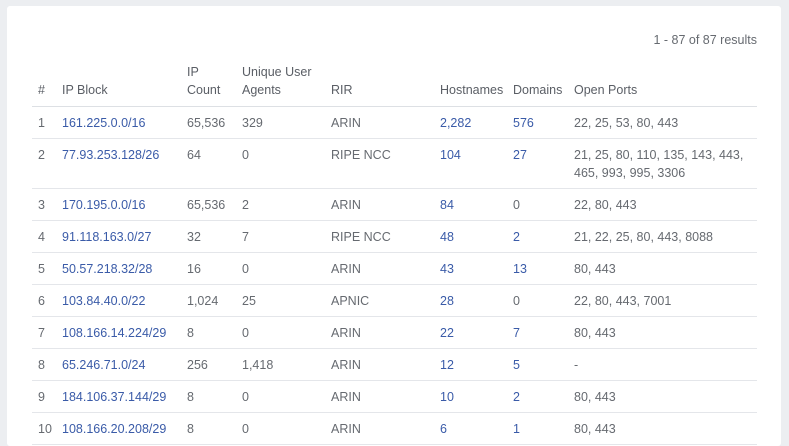  I want to click on hostnames-link: 28, so click(447, 301).